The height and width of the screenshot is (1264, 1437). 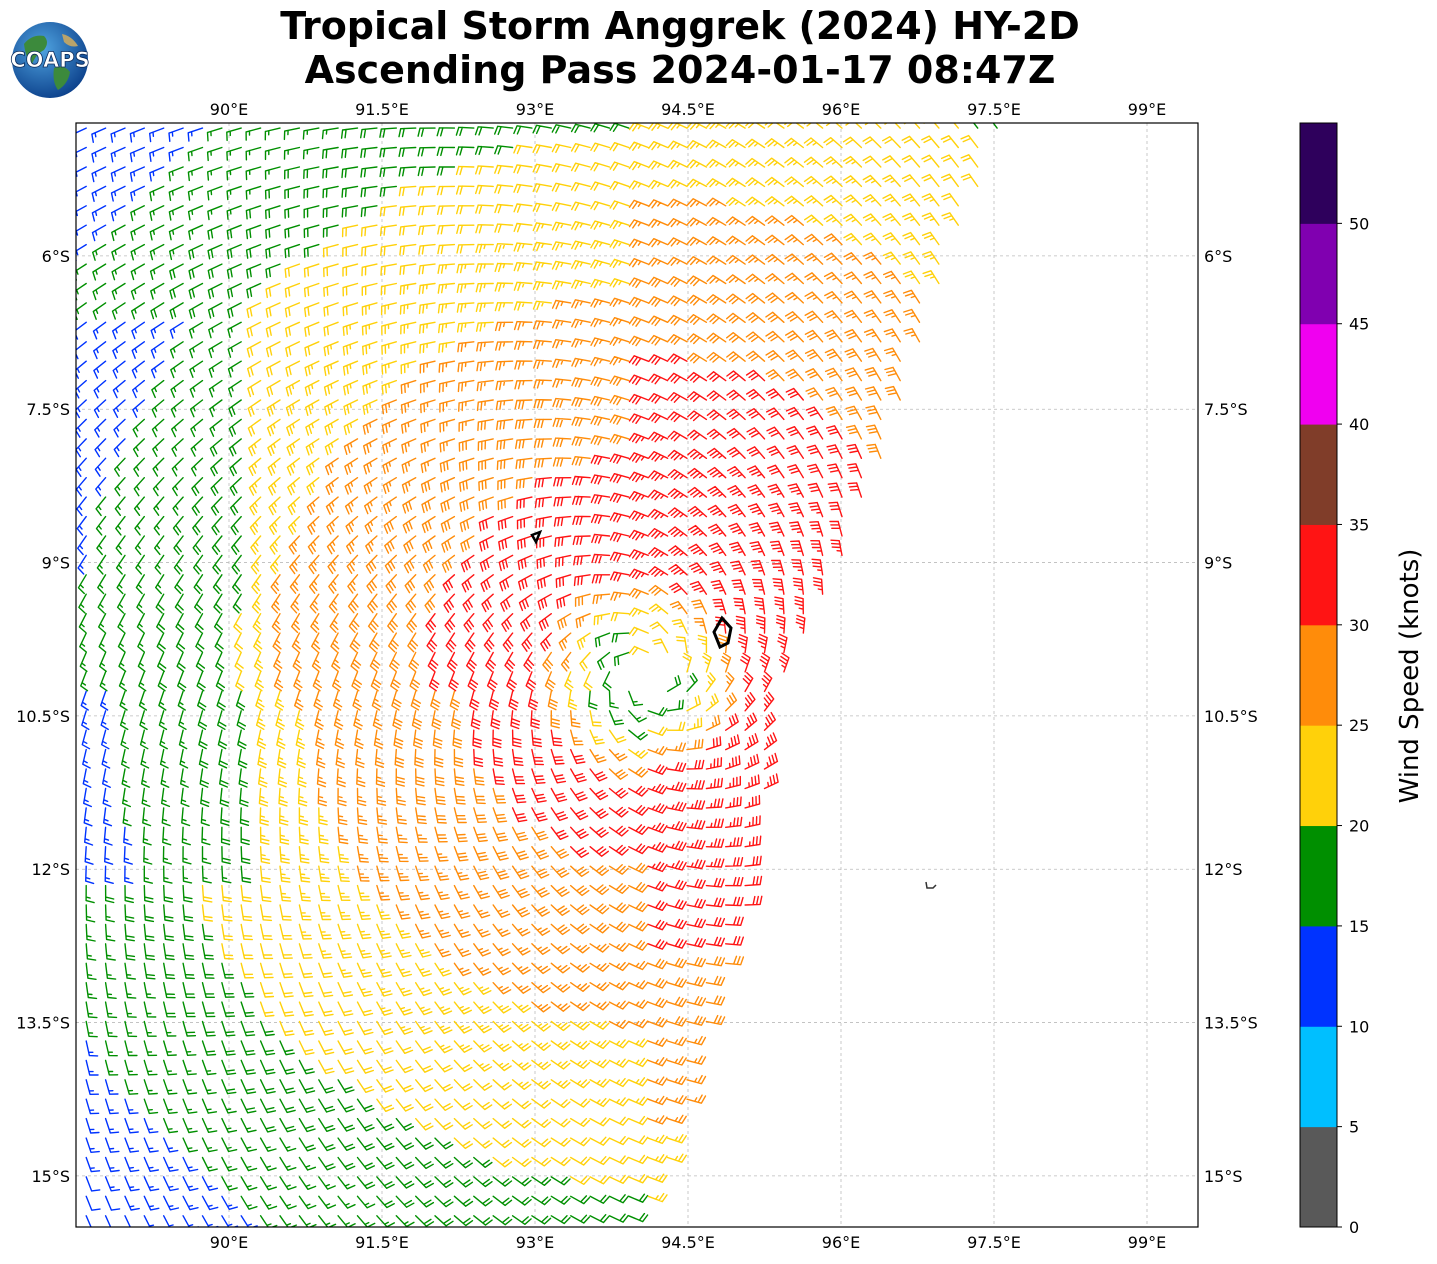 What do you see at coordinates (1223, 869) in the screenshot?
I see `lat-tick-label-right: 12°S` at bounding box center [1223, 869].